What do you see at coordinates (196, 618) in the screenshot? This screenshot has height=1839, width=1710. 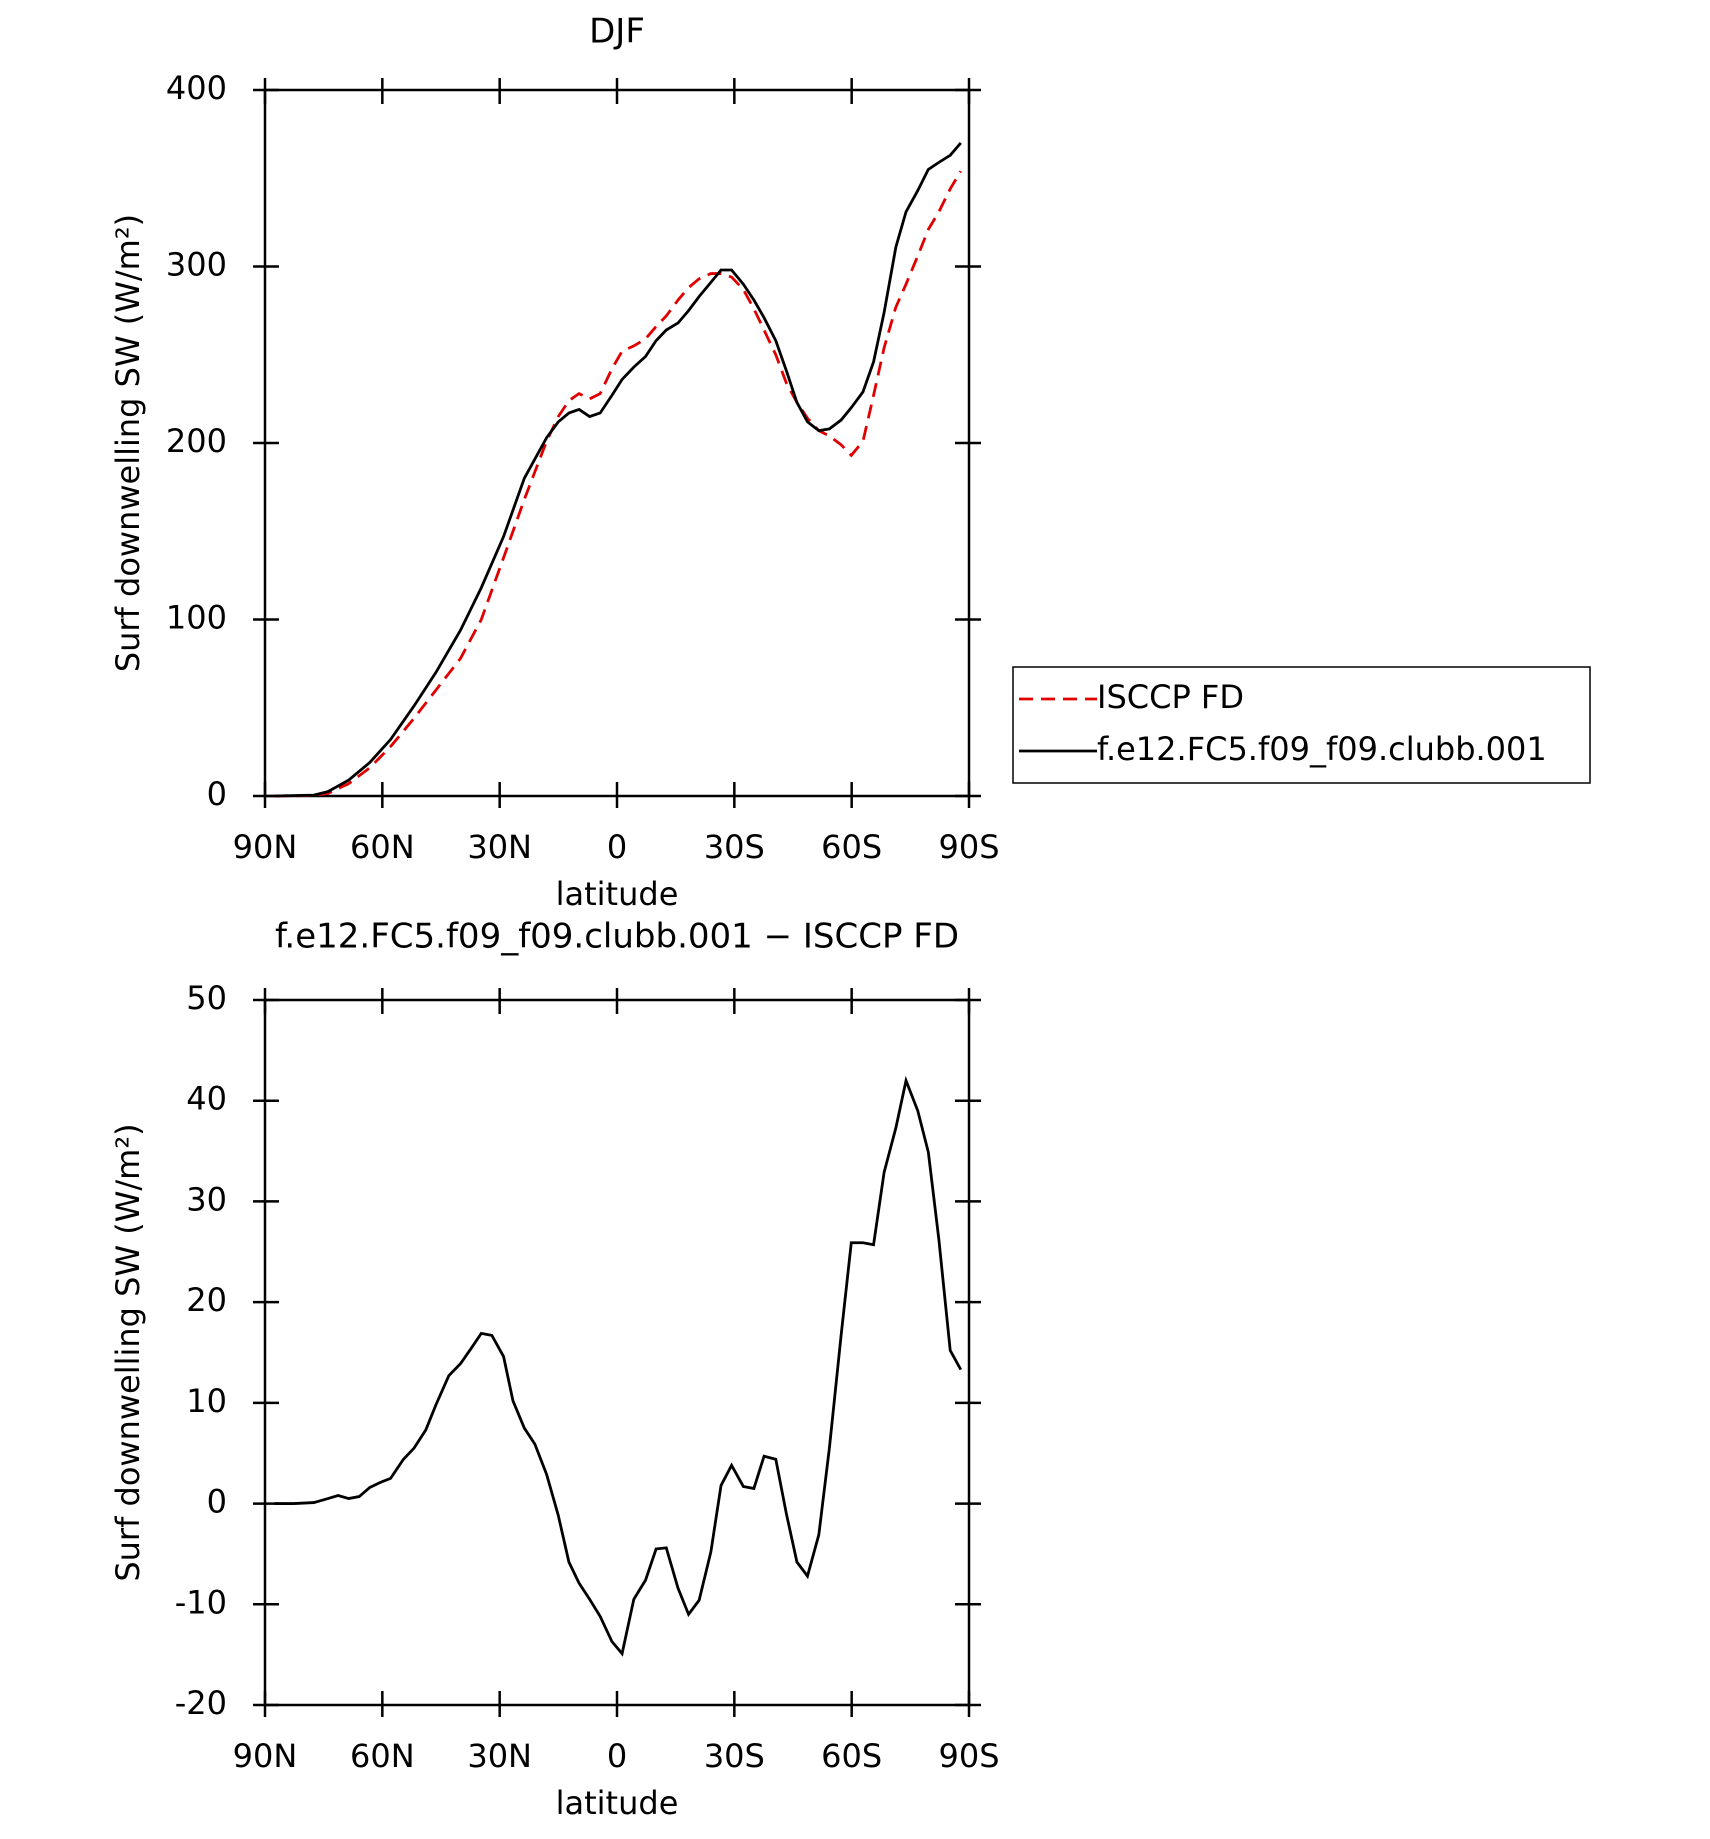 I see `y-tick-label: 100` at bounding box center [196, 618].